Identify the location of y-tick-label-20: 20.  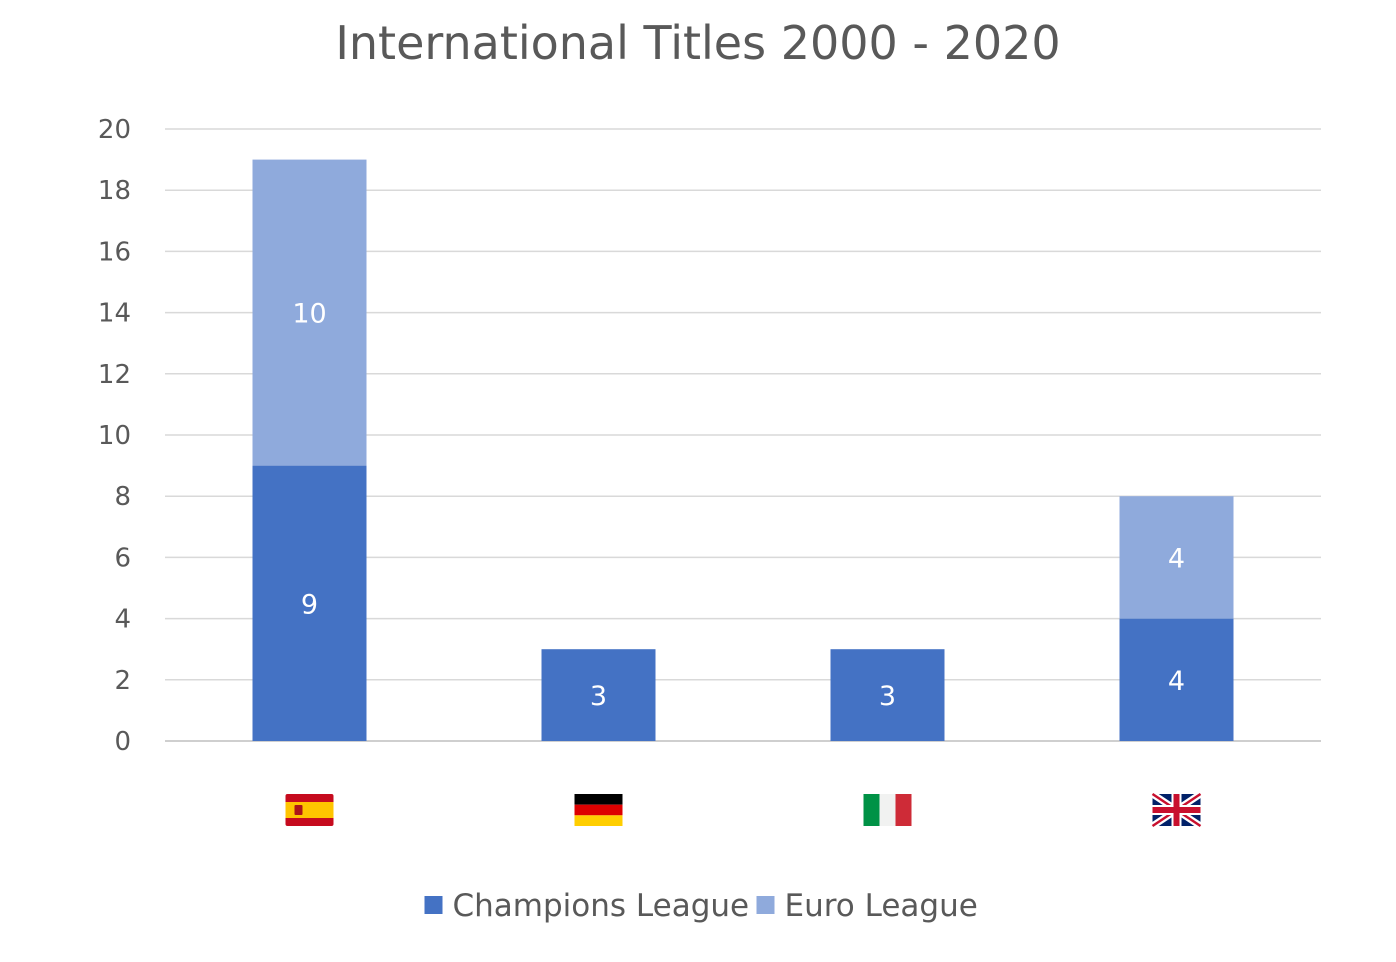
(114, 130).